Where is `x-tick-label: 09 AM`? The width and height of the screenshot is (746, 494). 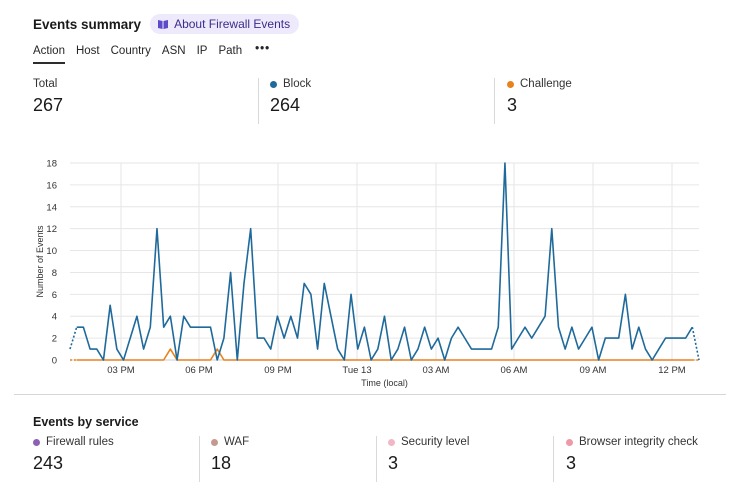
x-tick-label: 09 AM is located at coordinates (593, 370).